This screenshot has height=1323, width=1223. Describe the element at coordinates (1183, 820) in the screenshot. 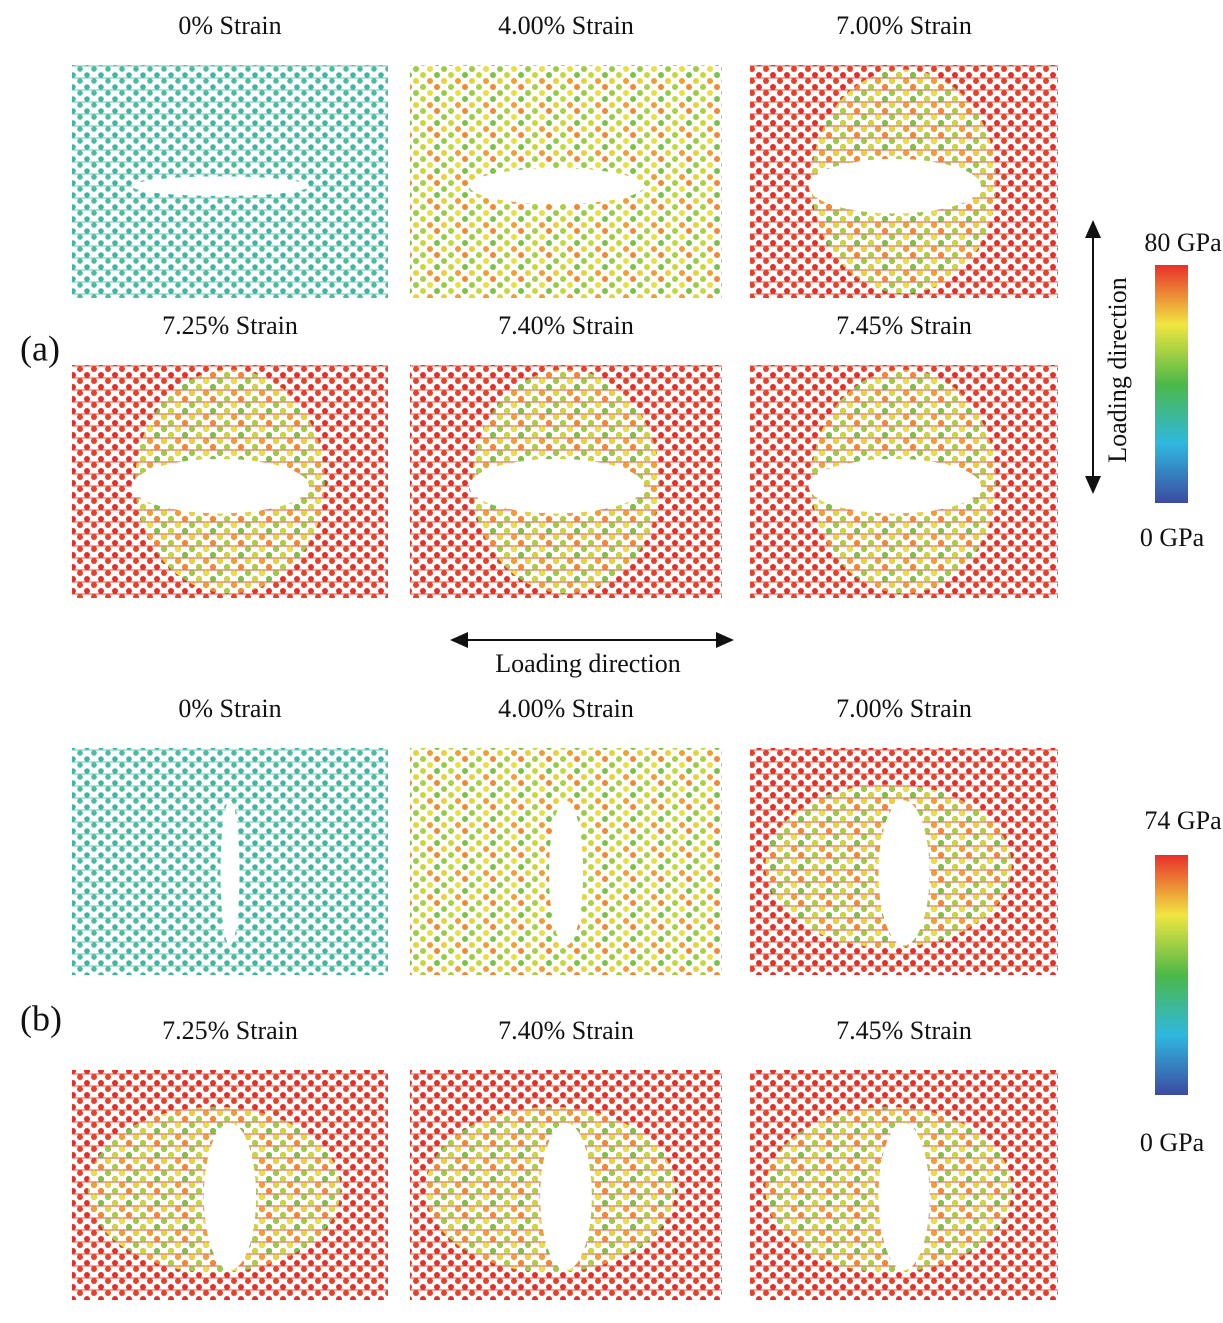

I see `colorbar-max: 74 GPa` at that location.